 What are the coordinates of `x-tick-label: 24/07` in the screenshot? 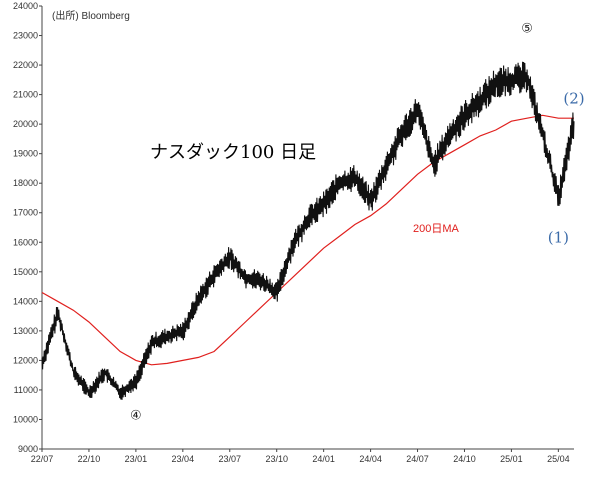 It's located at (417, 459).